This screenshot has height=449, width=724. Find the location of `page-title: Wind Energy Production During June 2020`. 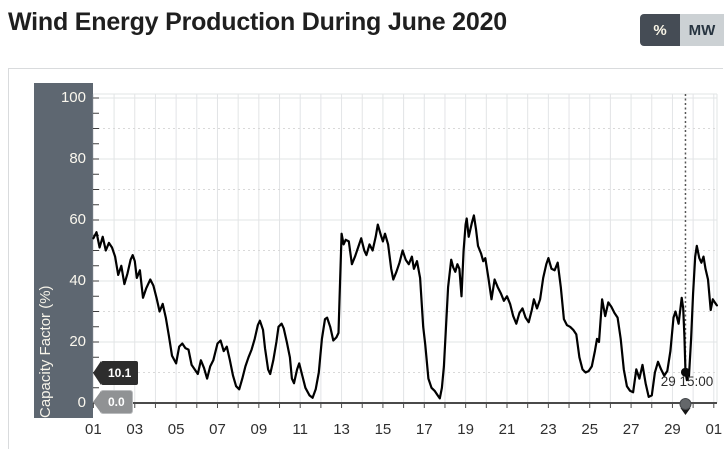

page-title: Wind Energy Production During June 2020 is located at coordinates (257, 22).